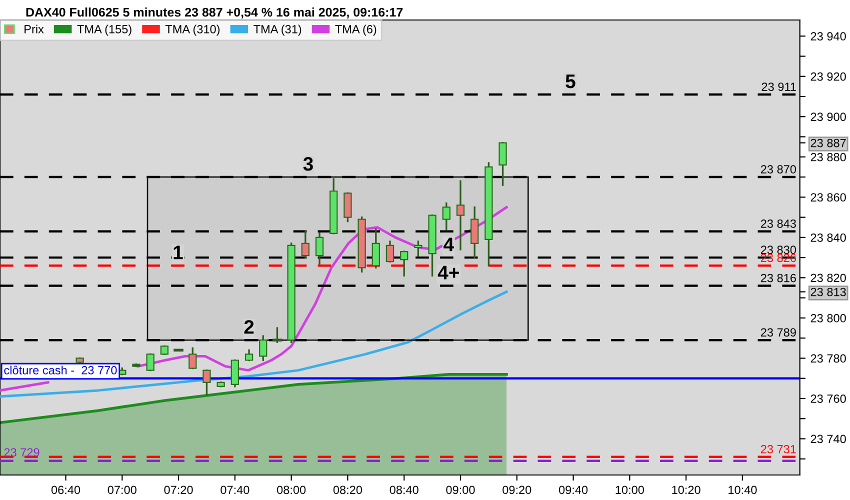  I want to click on annotation: 4, so click(449, 245).